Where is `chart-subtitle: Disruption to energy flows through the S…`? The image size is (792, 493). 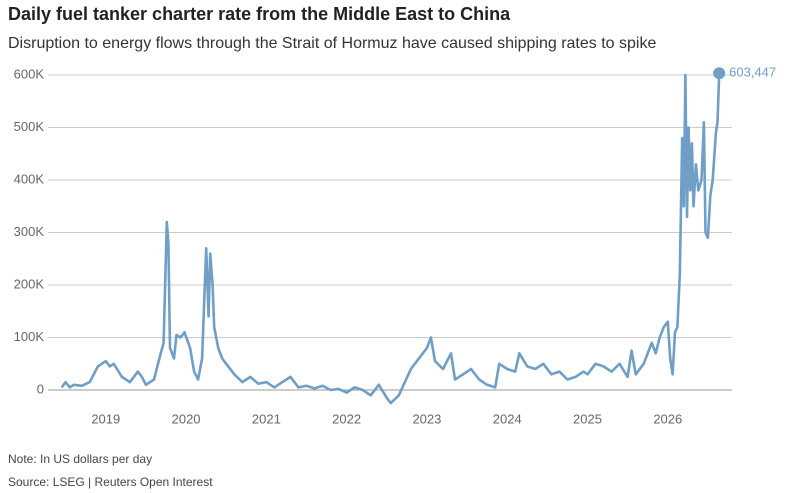 chart-subtitle: Disruption to energy flows through the S… is located at coordinates (332, 43).